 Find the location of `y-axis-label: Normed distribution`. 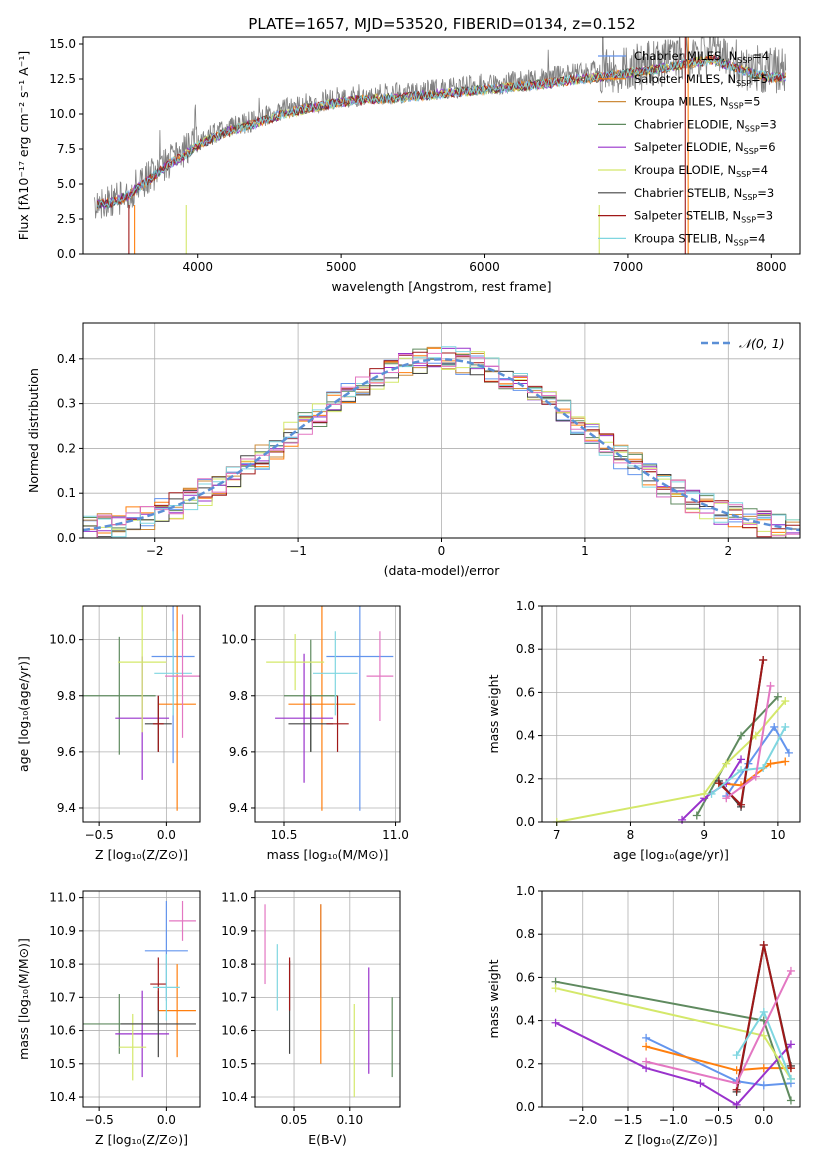

y-axis-label: Normed distribution is located at coordinates (33, 430).